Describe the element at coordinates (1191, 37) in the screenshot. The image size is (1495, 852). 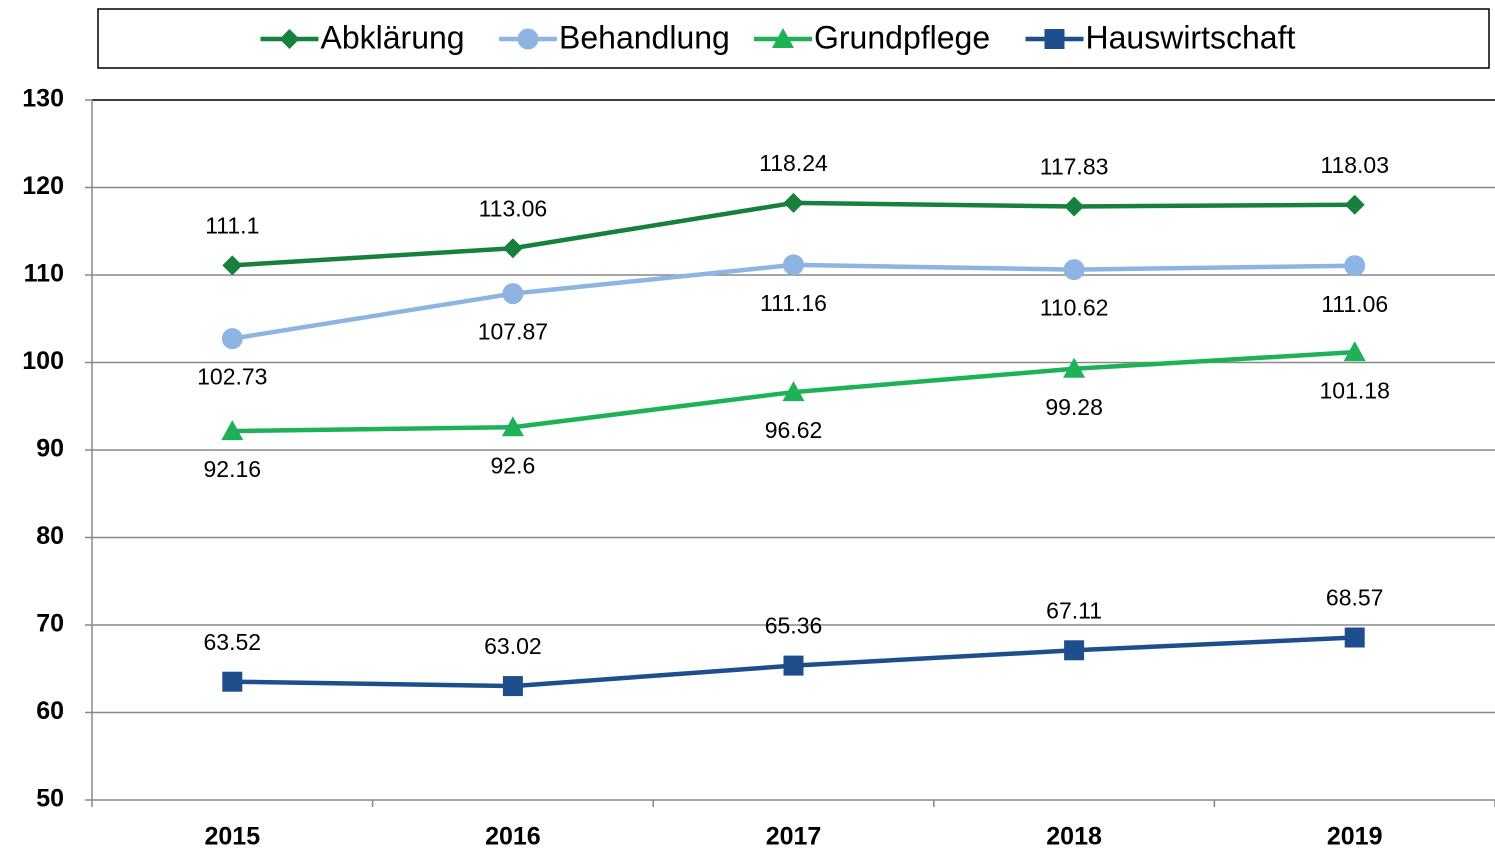
I see `legend-label: Hauswirtschaft` at that location.